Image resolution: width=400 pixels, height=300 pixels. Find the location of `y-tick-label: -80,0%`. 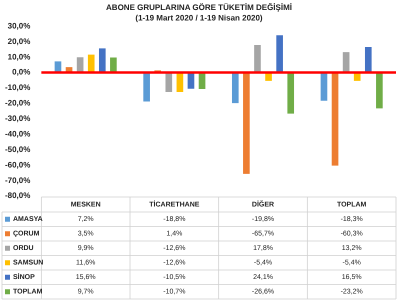

y-tick-label: -80,0% is located at coordinates (17, 195).